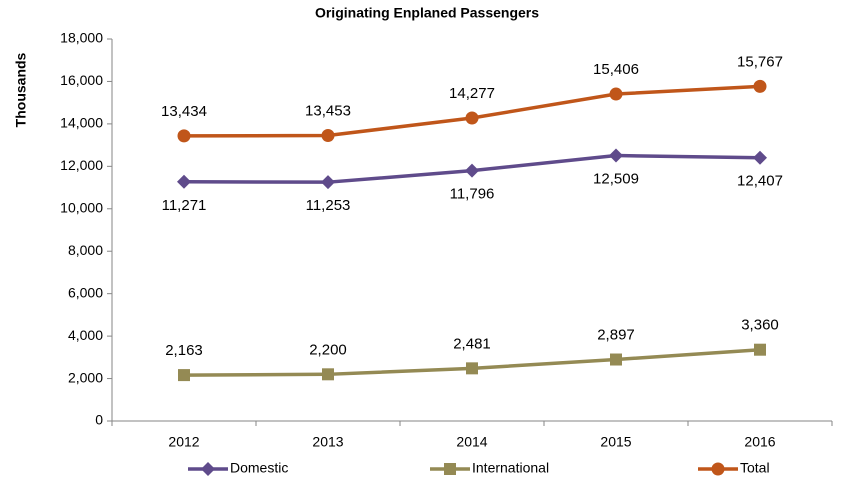  I want to click on legend-label: International, so click(510, 468).